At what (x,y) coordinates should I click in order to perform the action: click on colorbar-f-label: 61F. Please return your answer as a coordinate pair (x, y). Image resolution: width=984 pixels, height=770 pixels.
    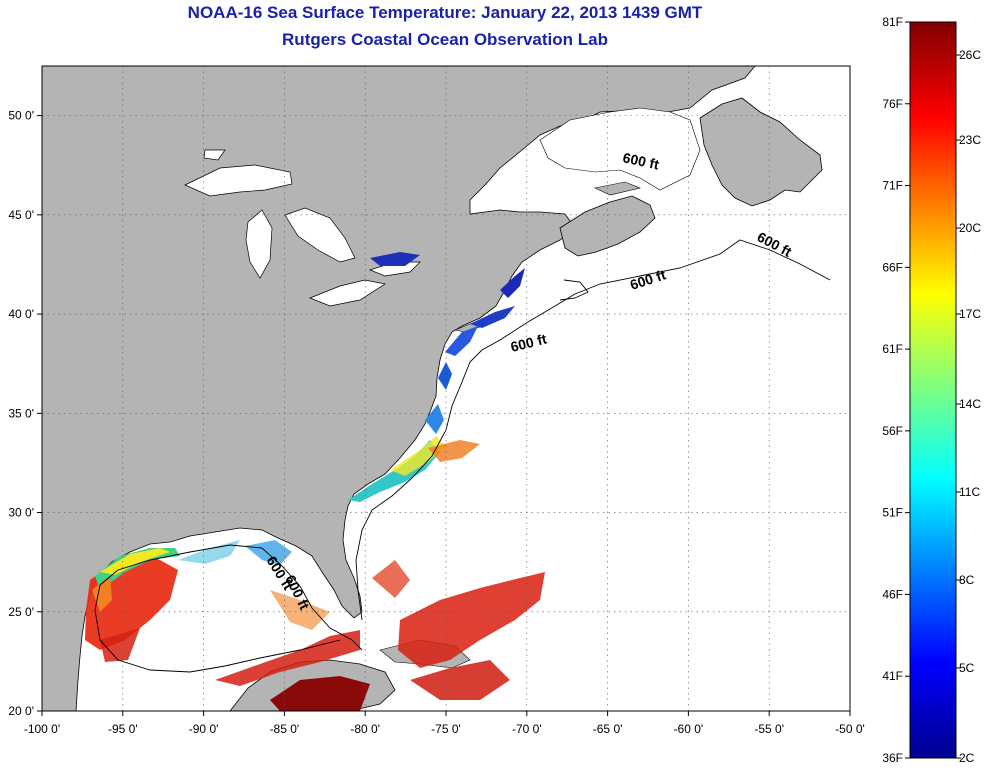
    Looking at the image, I should click on (892, 349).